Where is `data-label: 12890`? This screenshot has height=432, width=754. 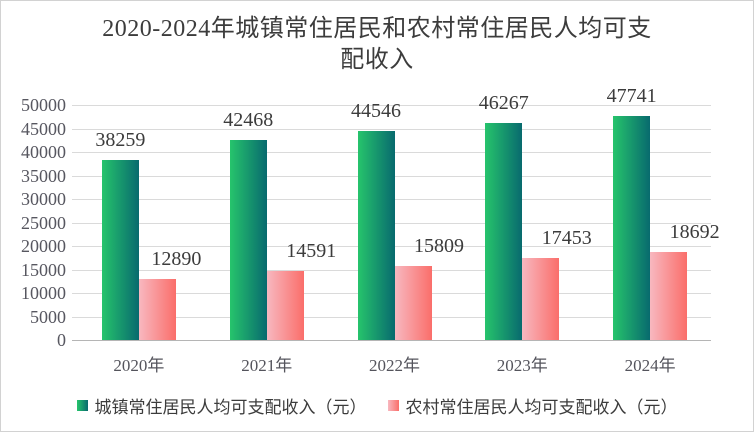
data-label: 12890 is located at coordinates (176, 259).